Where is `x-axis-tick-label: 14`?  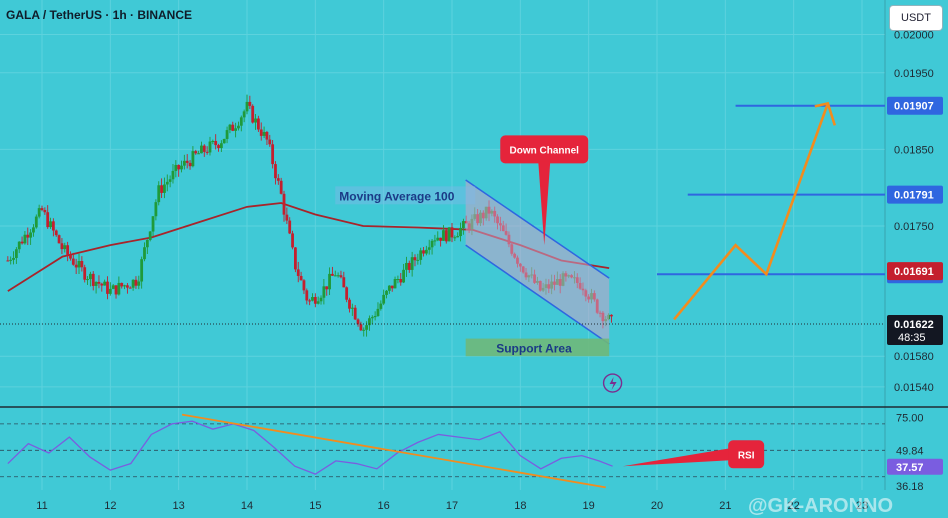 x-axis-tick-label: 14 is located at coordinates (247, 506).